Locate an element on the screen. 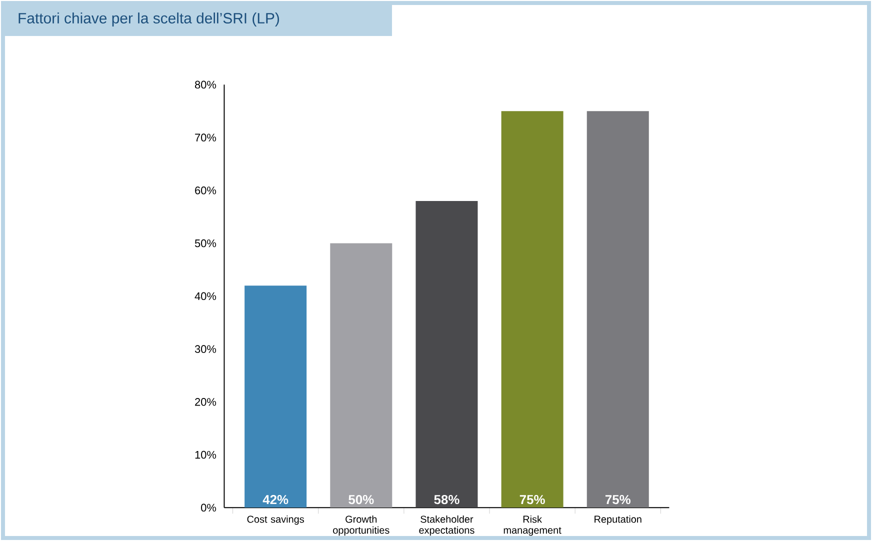 The width and height of the screenshot is (872, 541). y-tick-label: 10% is located at coordinates (205, 454).